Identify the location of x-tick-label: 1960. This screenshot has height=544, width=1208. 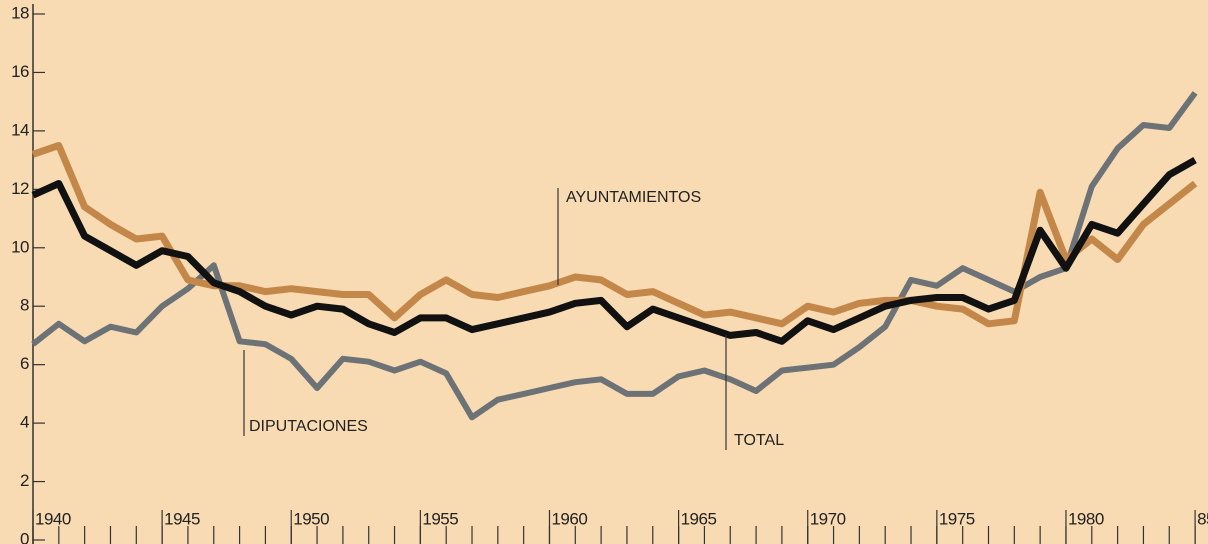
(569, 518).